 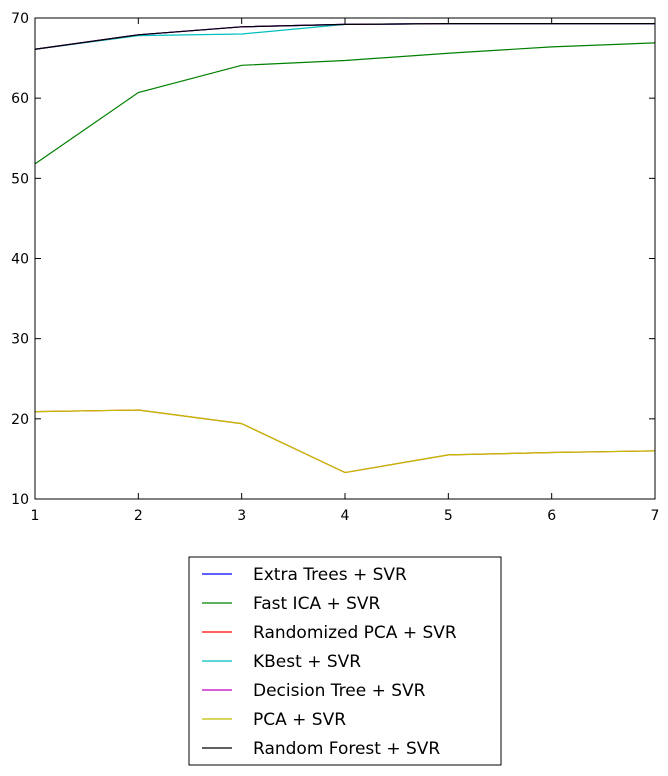 I want to click on x-tick-label: 6, so click(x=551, y=516).